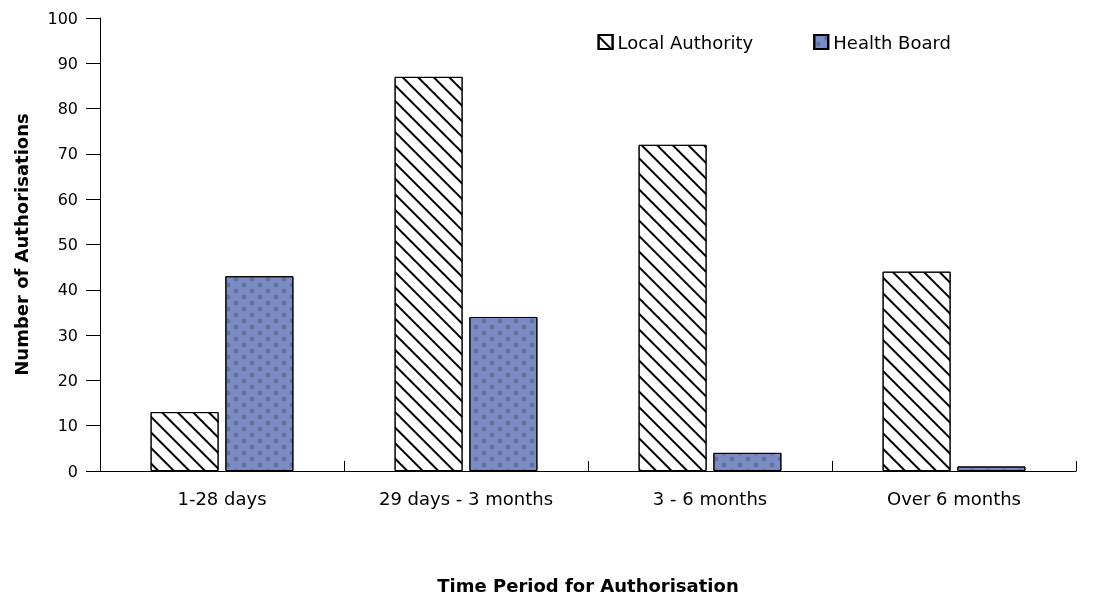 The height and width of the screenshot is (599, 1096). What do you see at coordinates (954, 498) in the screenshot?
I see `x-tick-label: Over 6 months` at bounding box center [954, 498].